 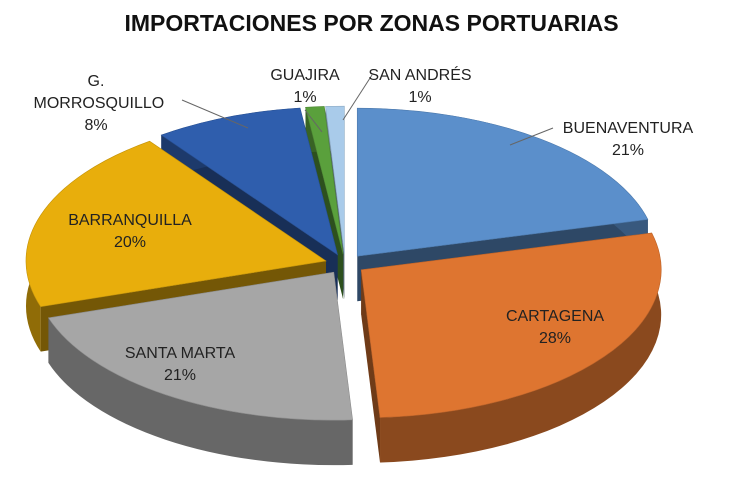 I want to click on category-label: G. MORROSQUILLO, so click(x=99, y=92).